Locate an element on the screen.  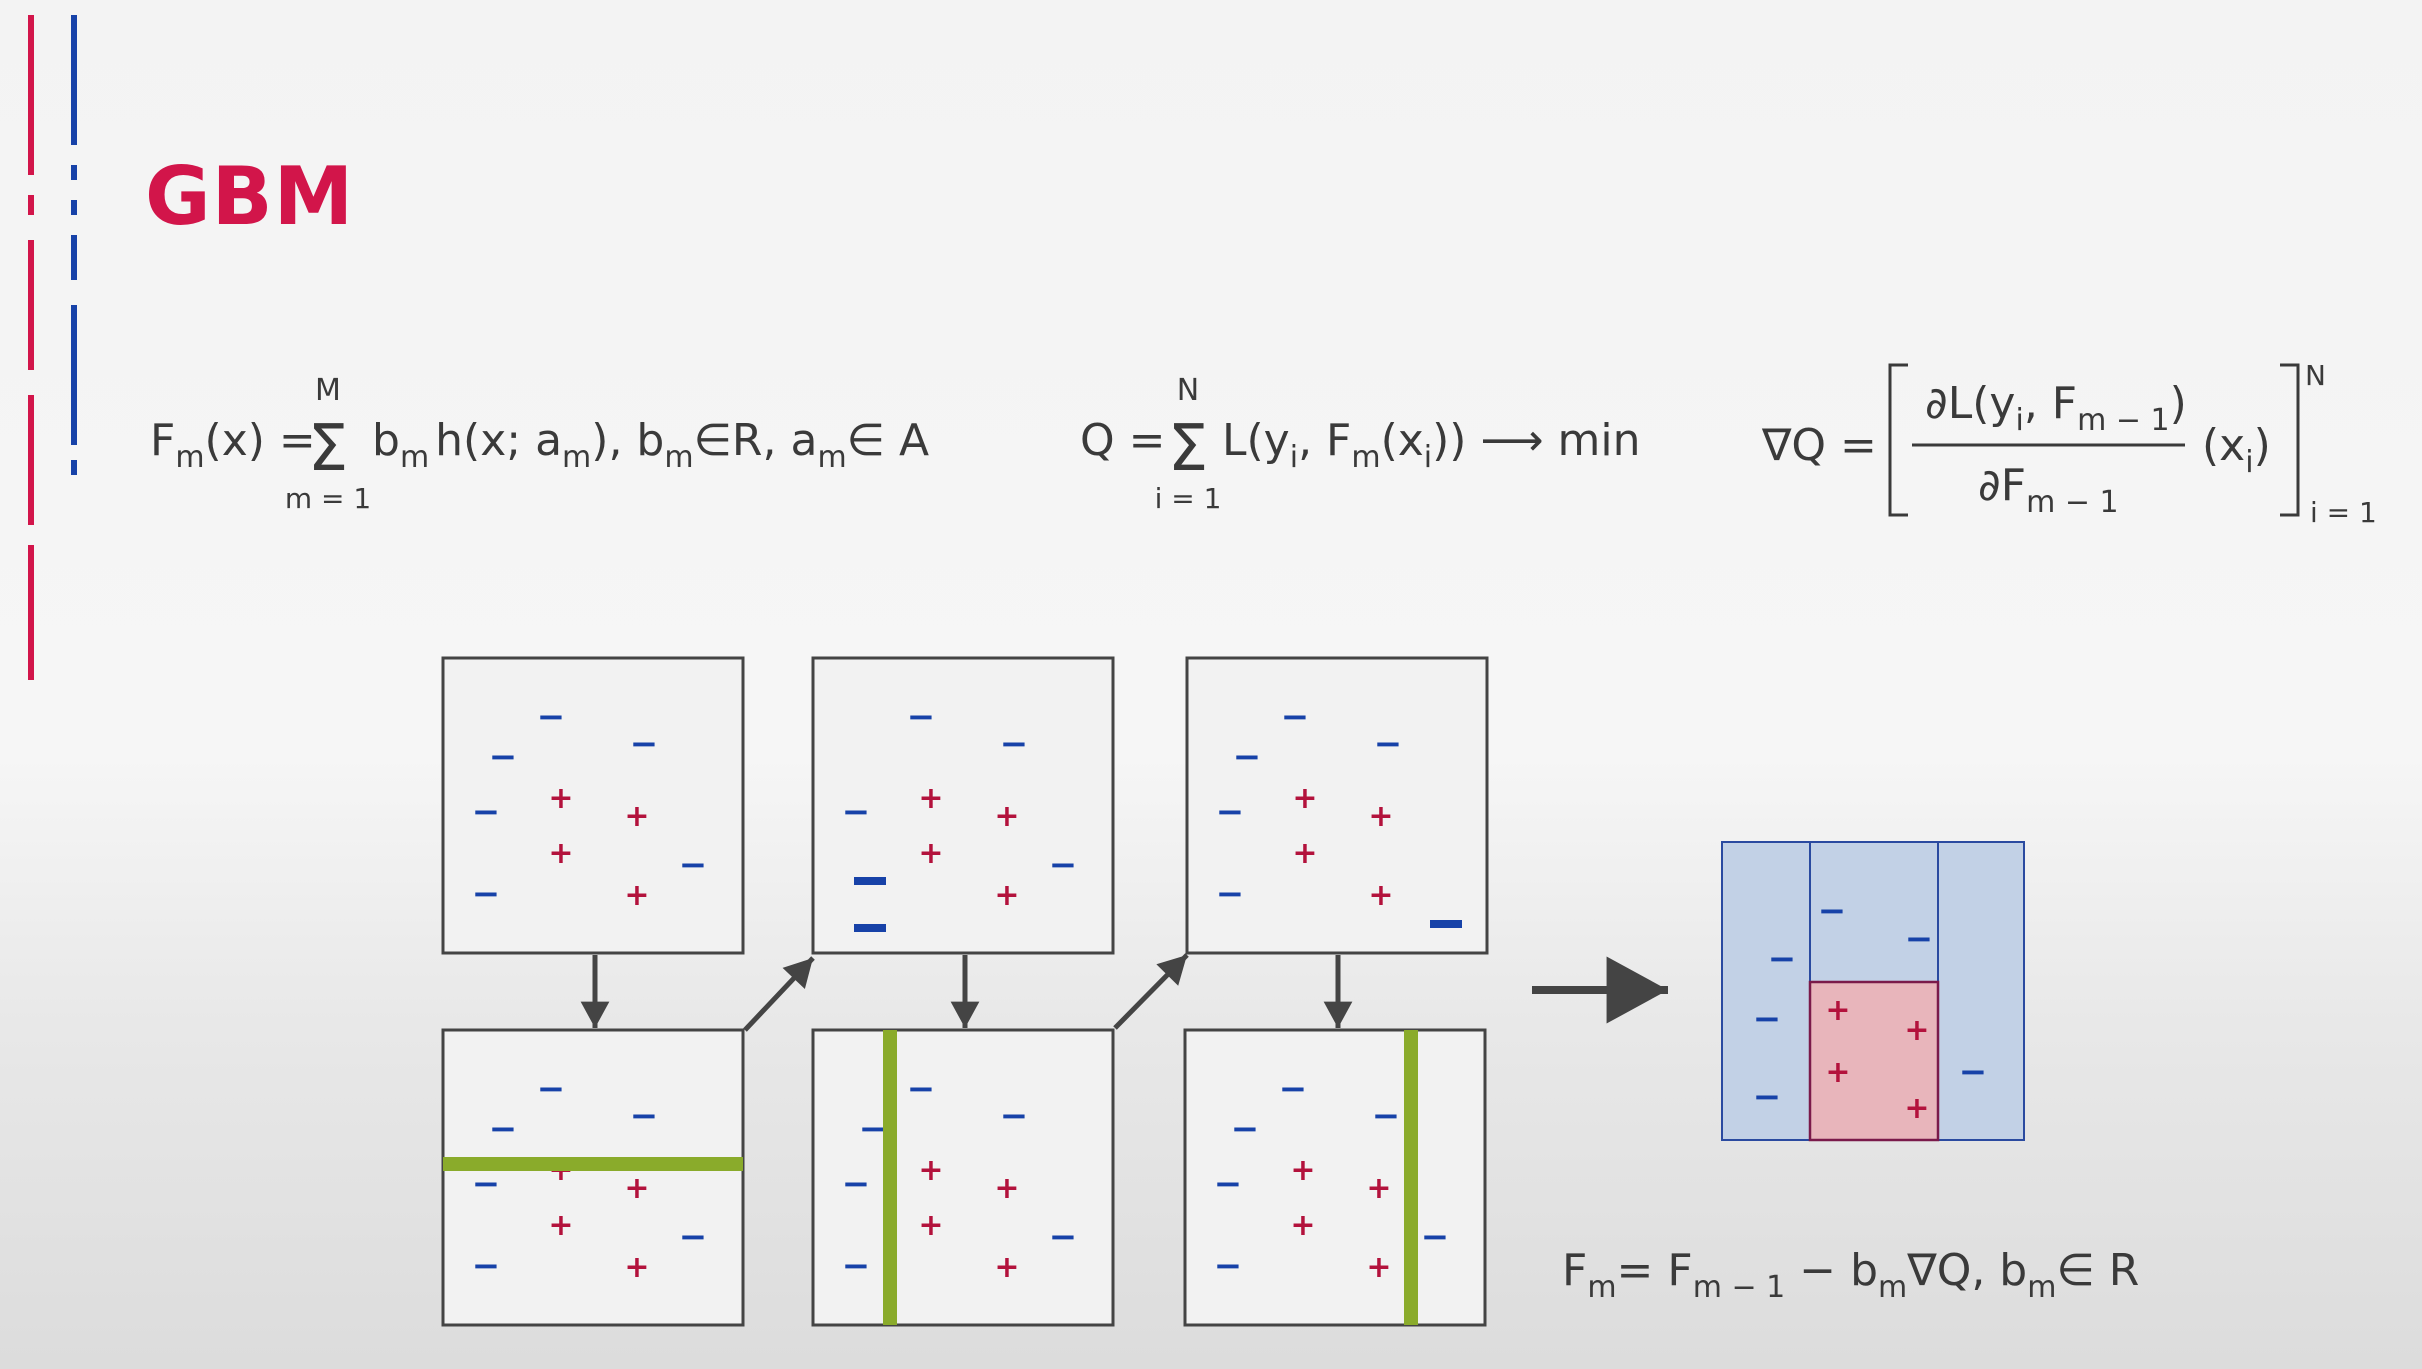
f1-lhs-sub: m is located at coordinates (189, 457).